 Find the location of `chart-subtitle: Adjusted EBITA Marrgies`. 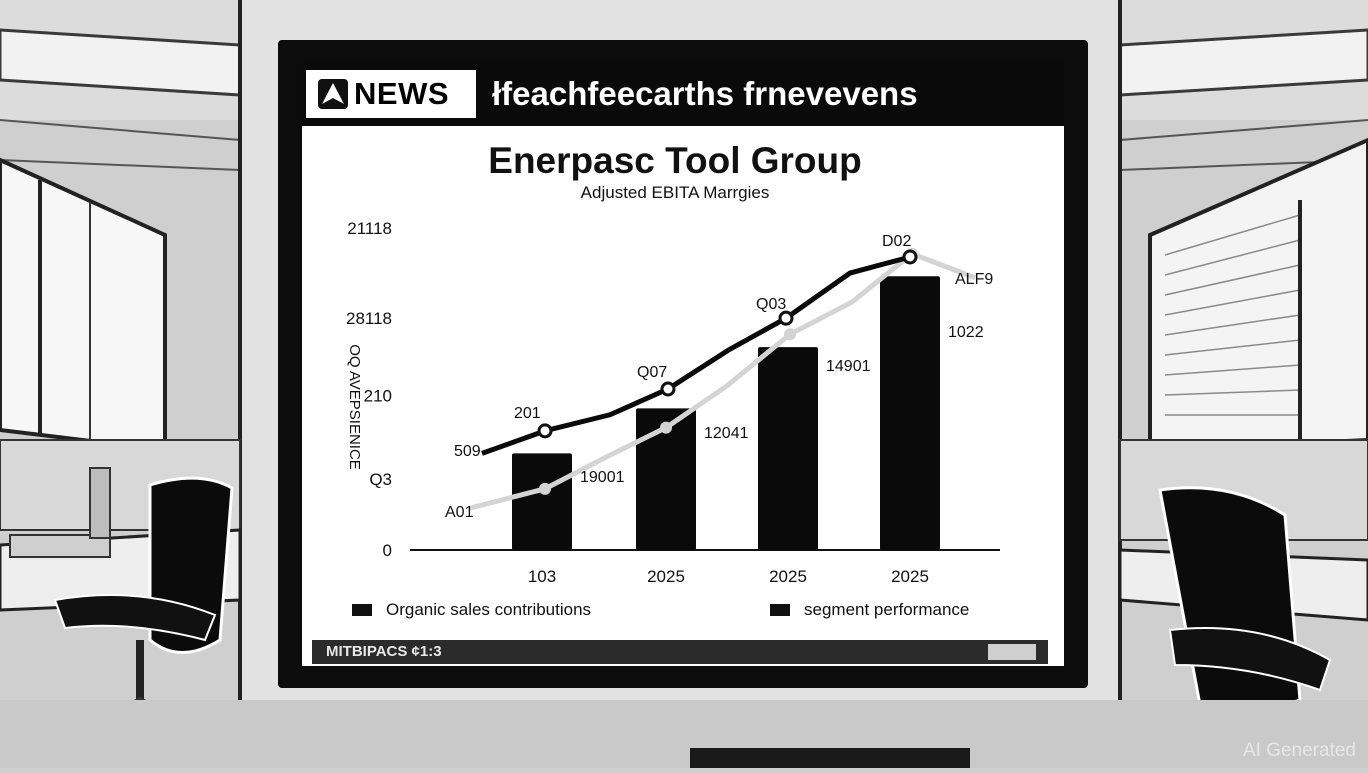

chart-subtitle: Adjusted EBITA Marrgies is located at coordinates (675, 192).